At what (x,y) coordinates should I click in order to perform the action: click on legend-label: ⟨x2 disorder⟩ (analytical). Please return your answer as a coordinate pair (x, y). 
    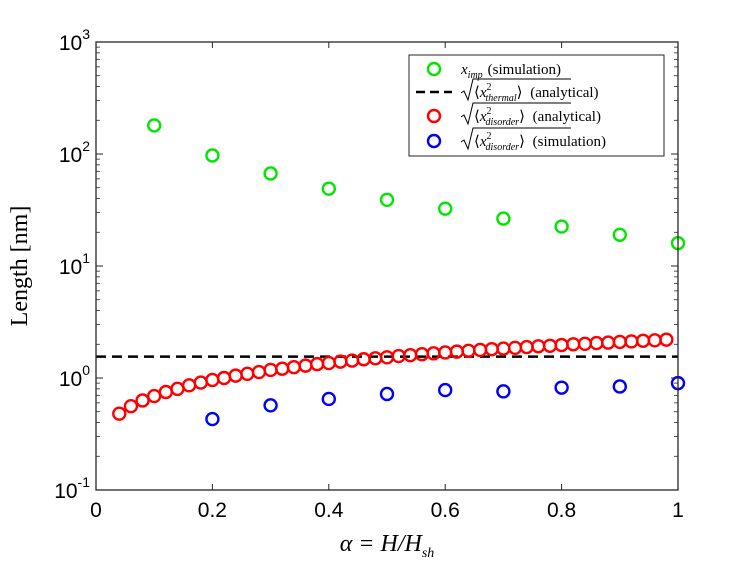
    Looking at the image, I should click on (537, 117).